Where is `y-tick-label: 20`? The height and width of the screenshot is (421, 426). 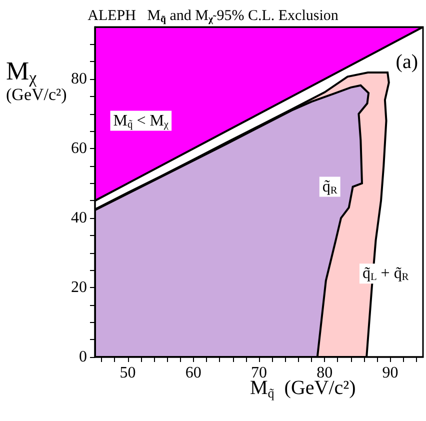 y-tick-label: 20 is located at coordinates (79, 287).